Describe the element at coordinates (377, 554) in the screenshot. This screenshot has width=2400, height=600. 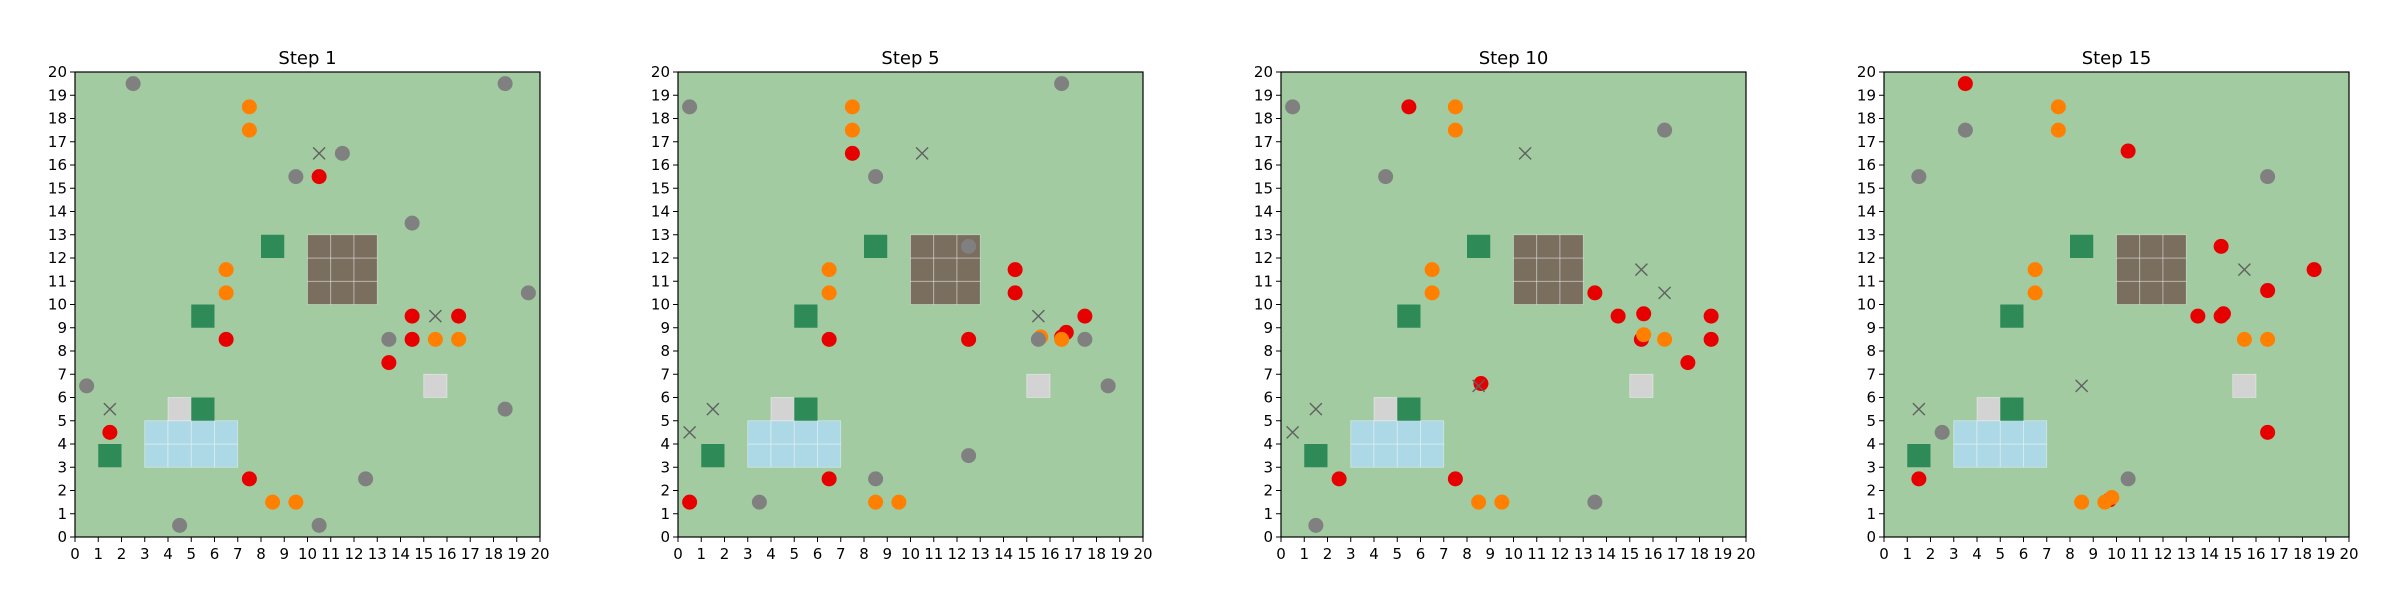
I see `x-tick-label: 13` at that location.